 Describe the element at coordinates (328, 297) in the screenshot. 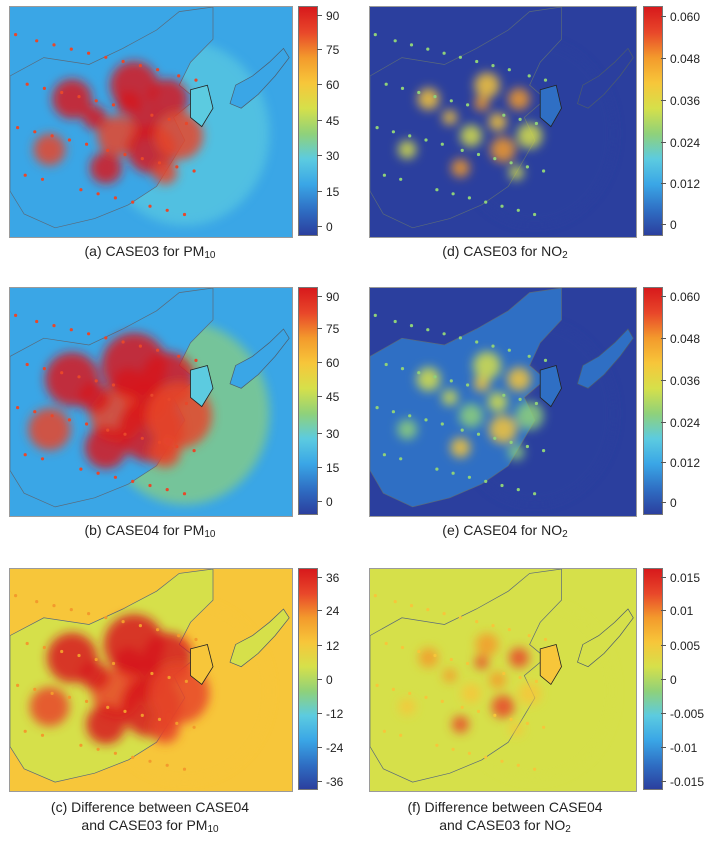

I see `colorbar-tick: 90` at that location.